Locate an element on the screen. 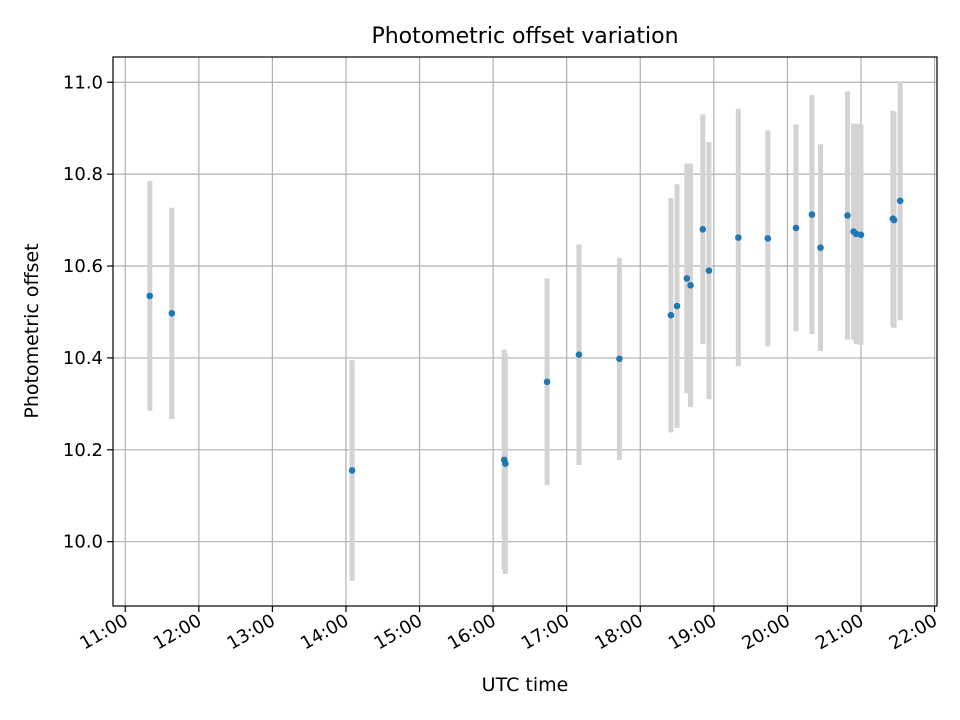 This screenshot has width=960, height=720. y-tick-label: 10.0 is located at coordinates (83, 542).